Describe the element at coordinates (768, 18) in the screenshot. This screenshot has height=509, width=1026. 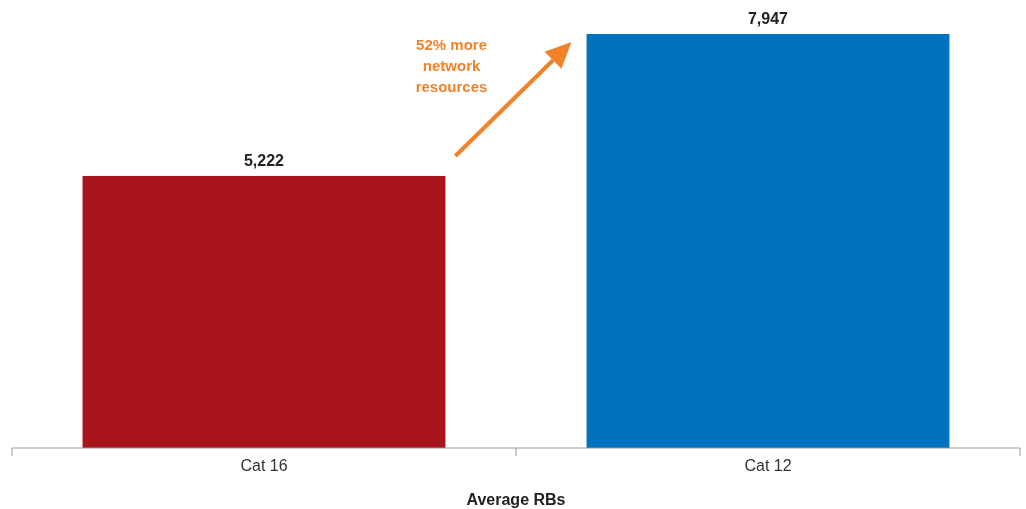
I see `data-label: 7,947` at that location.